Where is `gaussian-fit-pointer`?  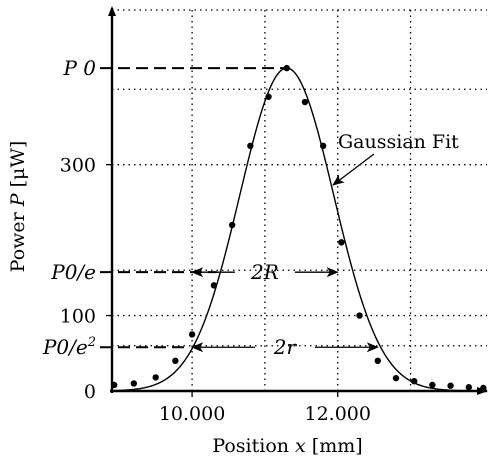 gaussian-fit-pointer is located at coordinates (353, 169).